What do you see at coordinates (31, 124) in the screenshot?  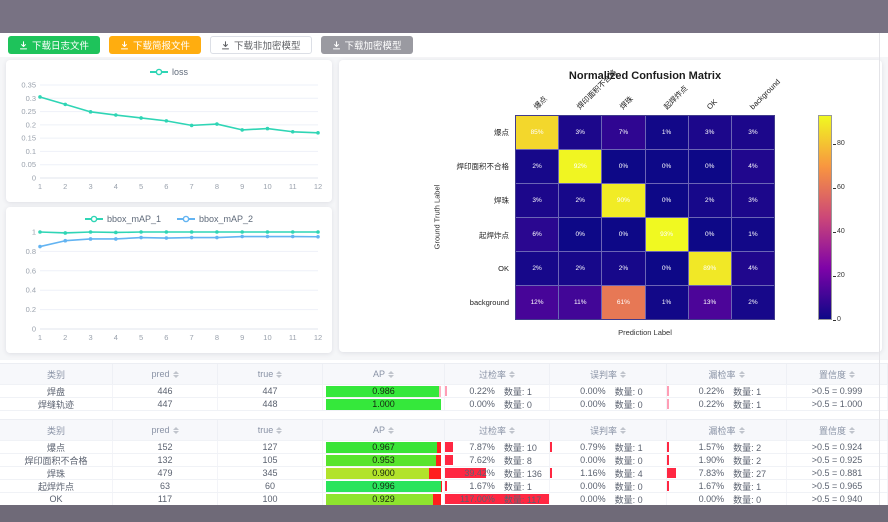 I see `svg-text: 0.2` at bounding box center [31, 124].